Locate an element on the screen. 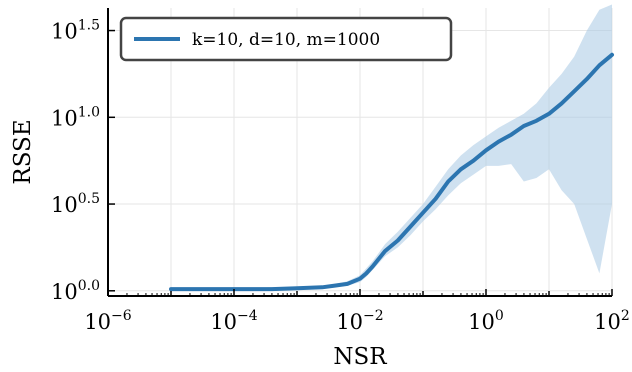 This screenshot has width=632, height=372. y-tick-label: 100.5 is located at coordinates (75, 204).